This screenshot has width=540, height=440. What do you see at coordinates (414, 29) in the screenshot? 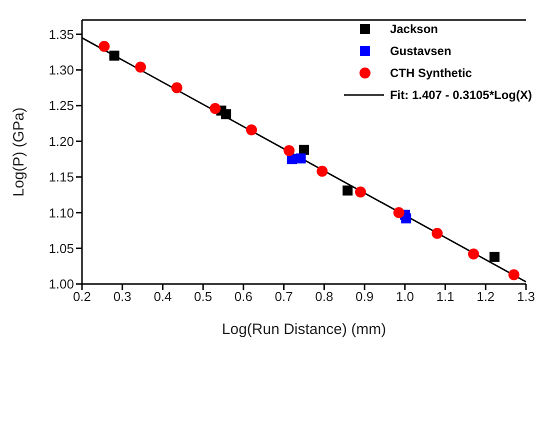
I see `legend-label: Jackson` at bounding box center [414, 29].